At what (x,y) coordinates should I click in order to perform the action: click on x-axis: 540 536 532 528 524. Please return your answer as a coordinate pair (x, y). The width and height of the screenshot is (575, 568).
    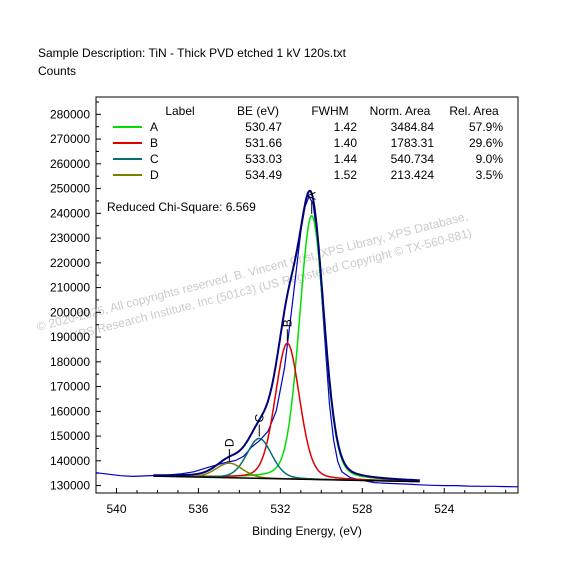
    Looking at the image, I should click on (306, 502).